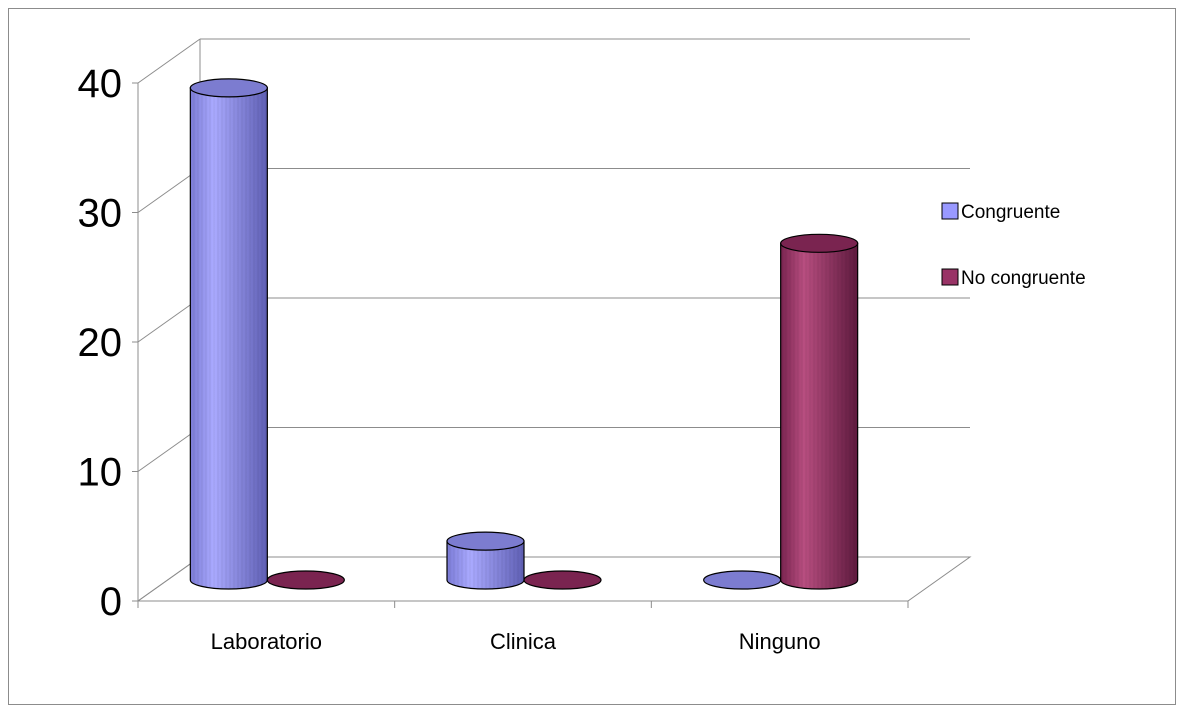  What do you see at coordinates (523, 641) in the screenshot?
I see `x-tick-label: Clinica` at bounding box center [523, 641].